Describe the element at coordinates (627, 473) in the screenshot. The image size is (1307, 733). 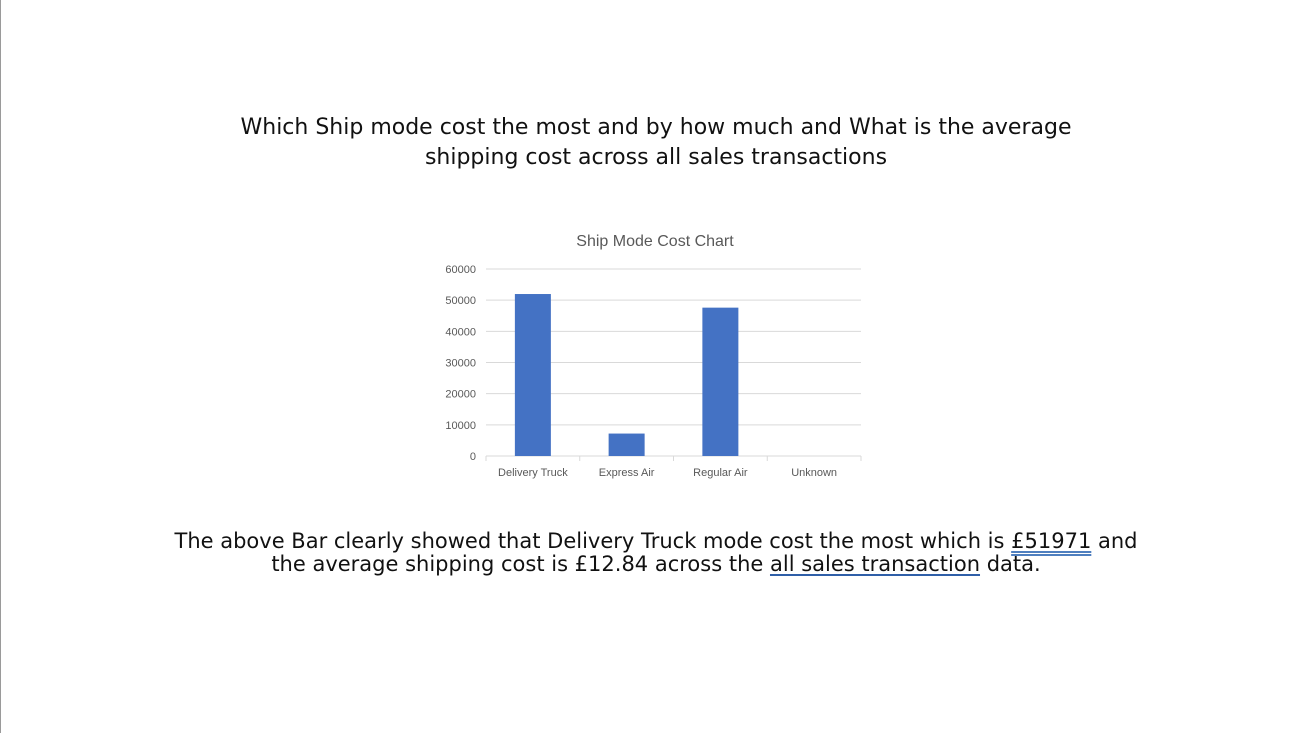
I see `x-tick-label: Express Air` at that location.